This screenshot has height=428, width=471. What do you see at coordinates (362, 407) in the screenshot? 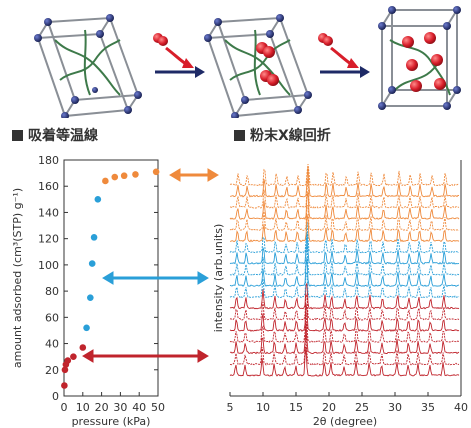
I see `pxrd-x-tick-label: 25` at bounding box center [362, 407].